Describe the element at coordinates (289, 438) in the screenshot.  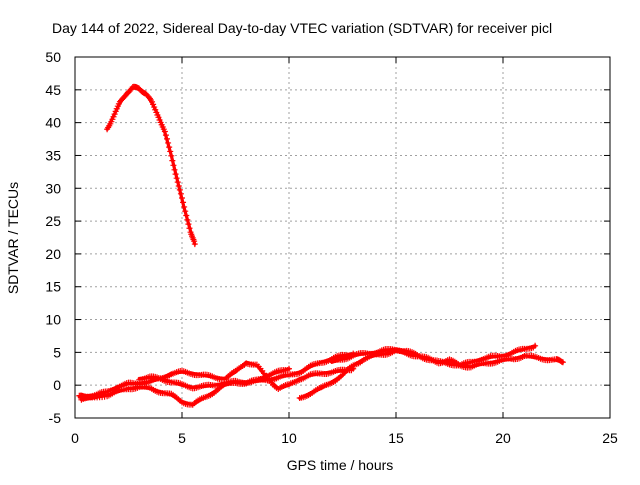
I see `x-tick-label: 10` at that location.